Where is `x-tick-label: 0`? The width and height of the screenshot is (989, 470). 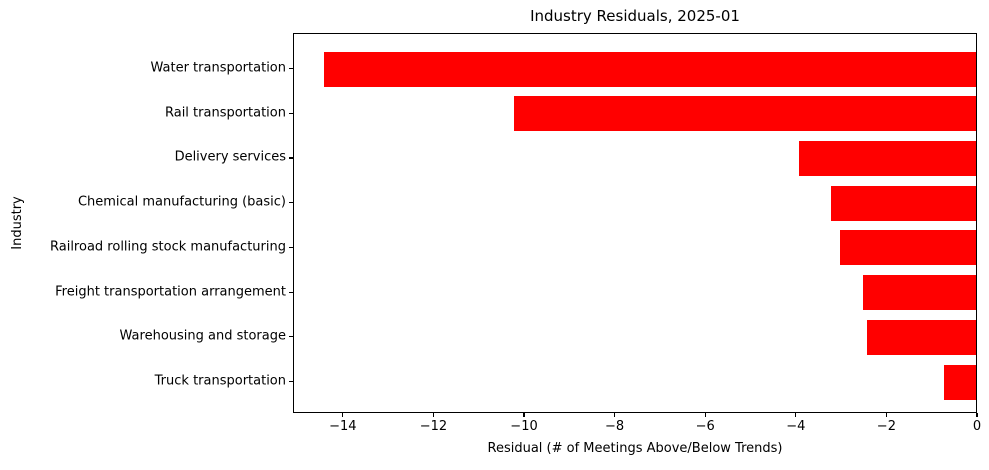
x-tick-label: 0 is located at coordinates (977, 426).